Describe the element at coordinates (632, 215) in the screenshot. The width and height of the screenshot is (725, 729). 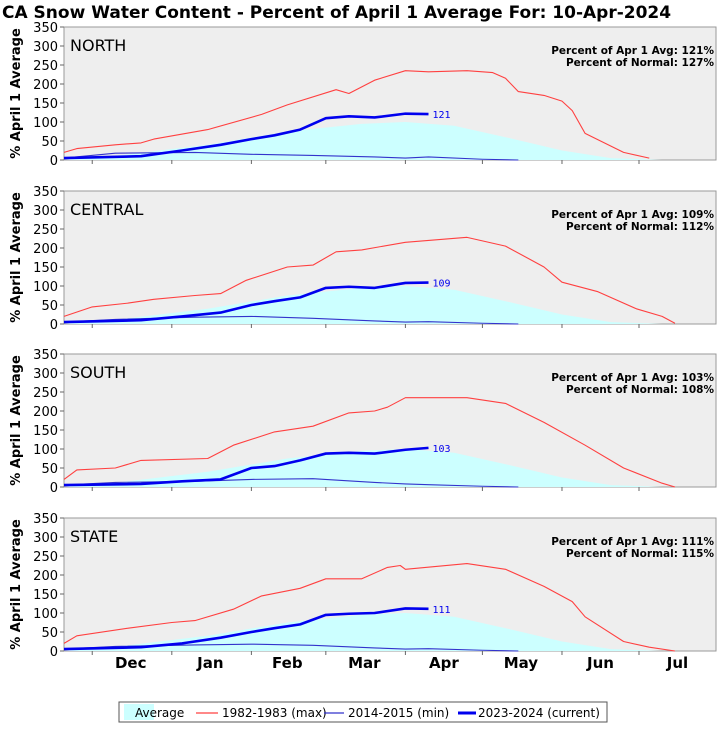
I see `stats-line: Percent of Apr 1 Avg: 109%` at that location.